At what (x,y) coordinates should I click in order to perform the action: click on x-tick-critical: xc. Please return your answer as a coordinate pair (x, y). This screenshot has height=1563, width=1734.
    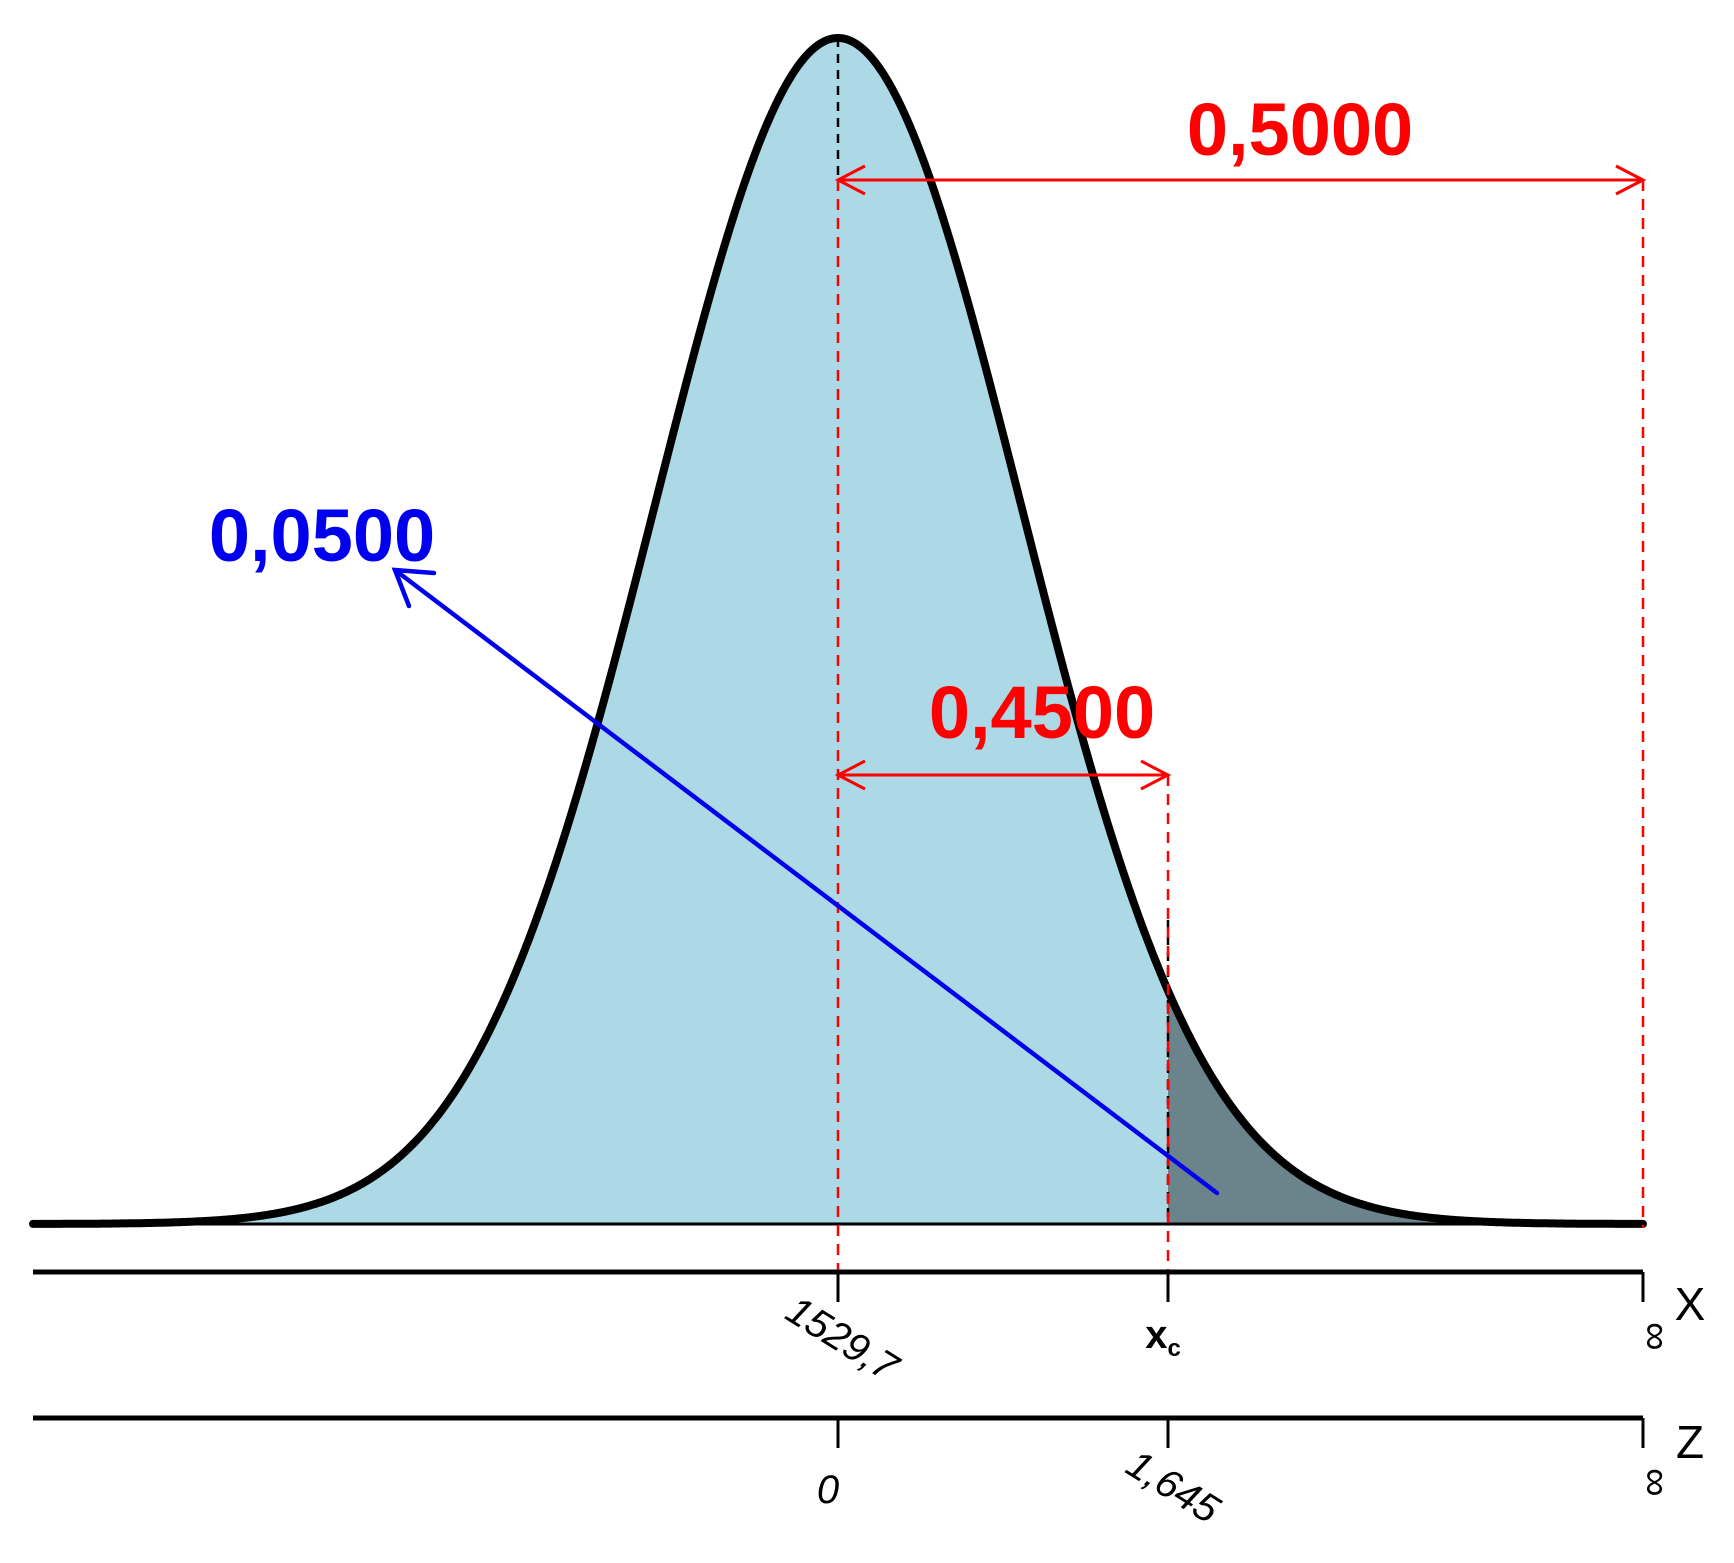
    Looking at the image, I should click on (1163, 1337).